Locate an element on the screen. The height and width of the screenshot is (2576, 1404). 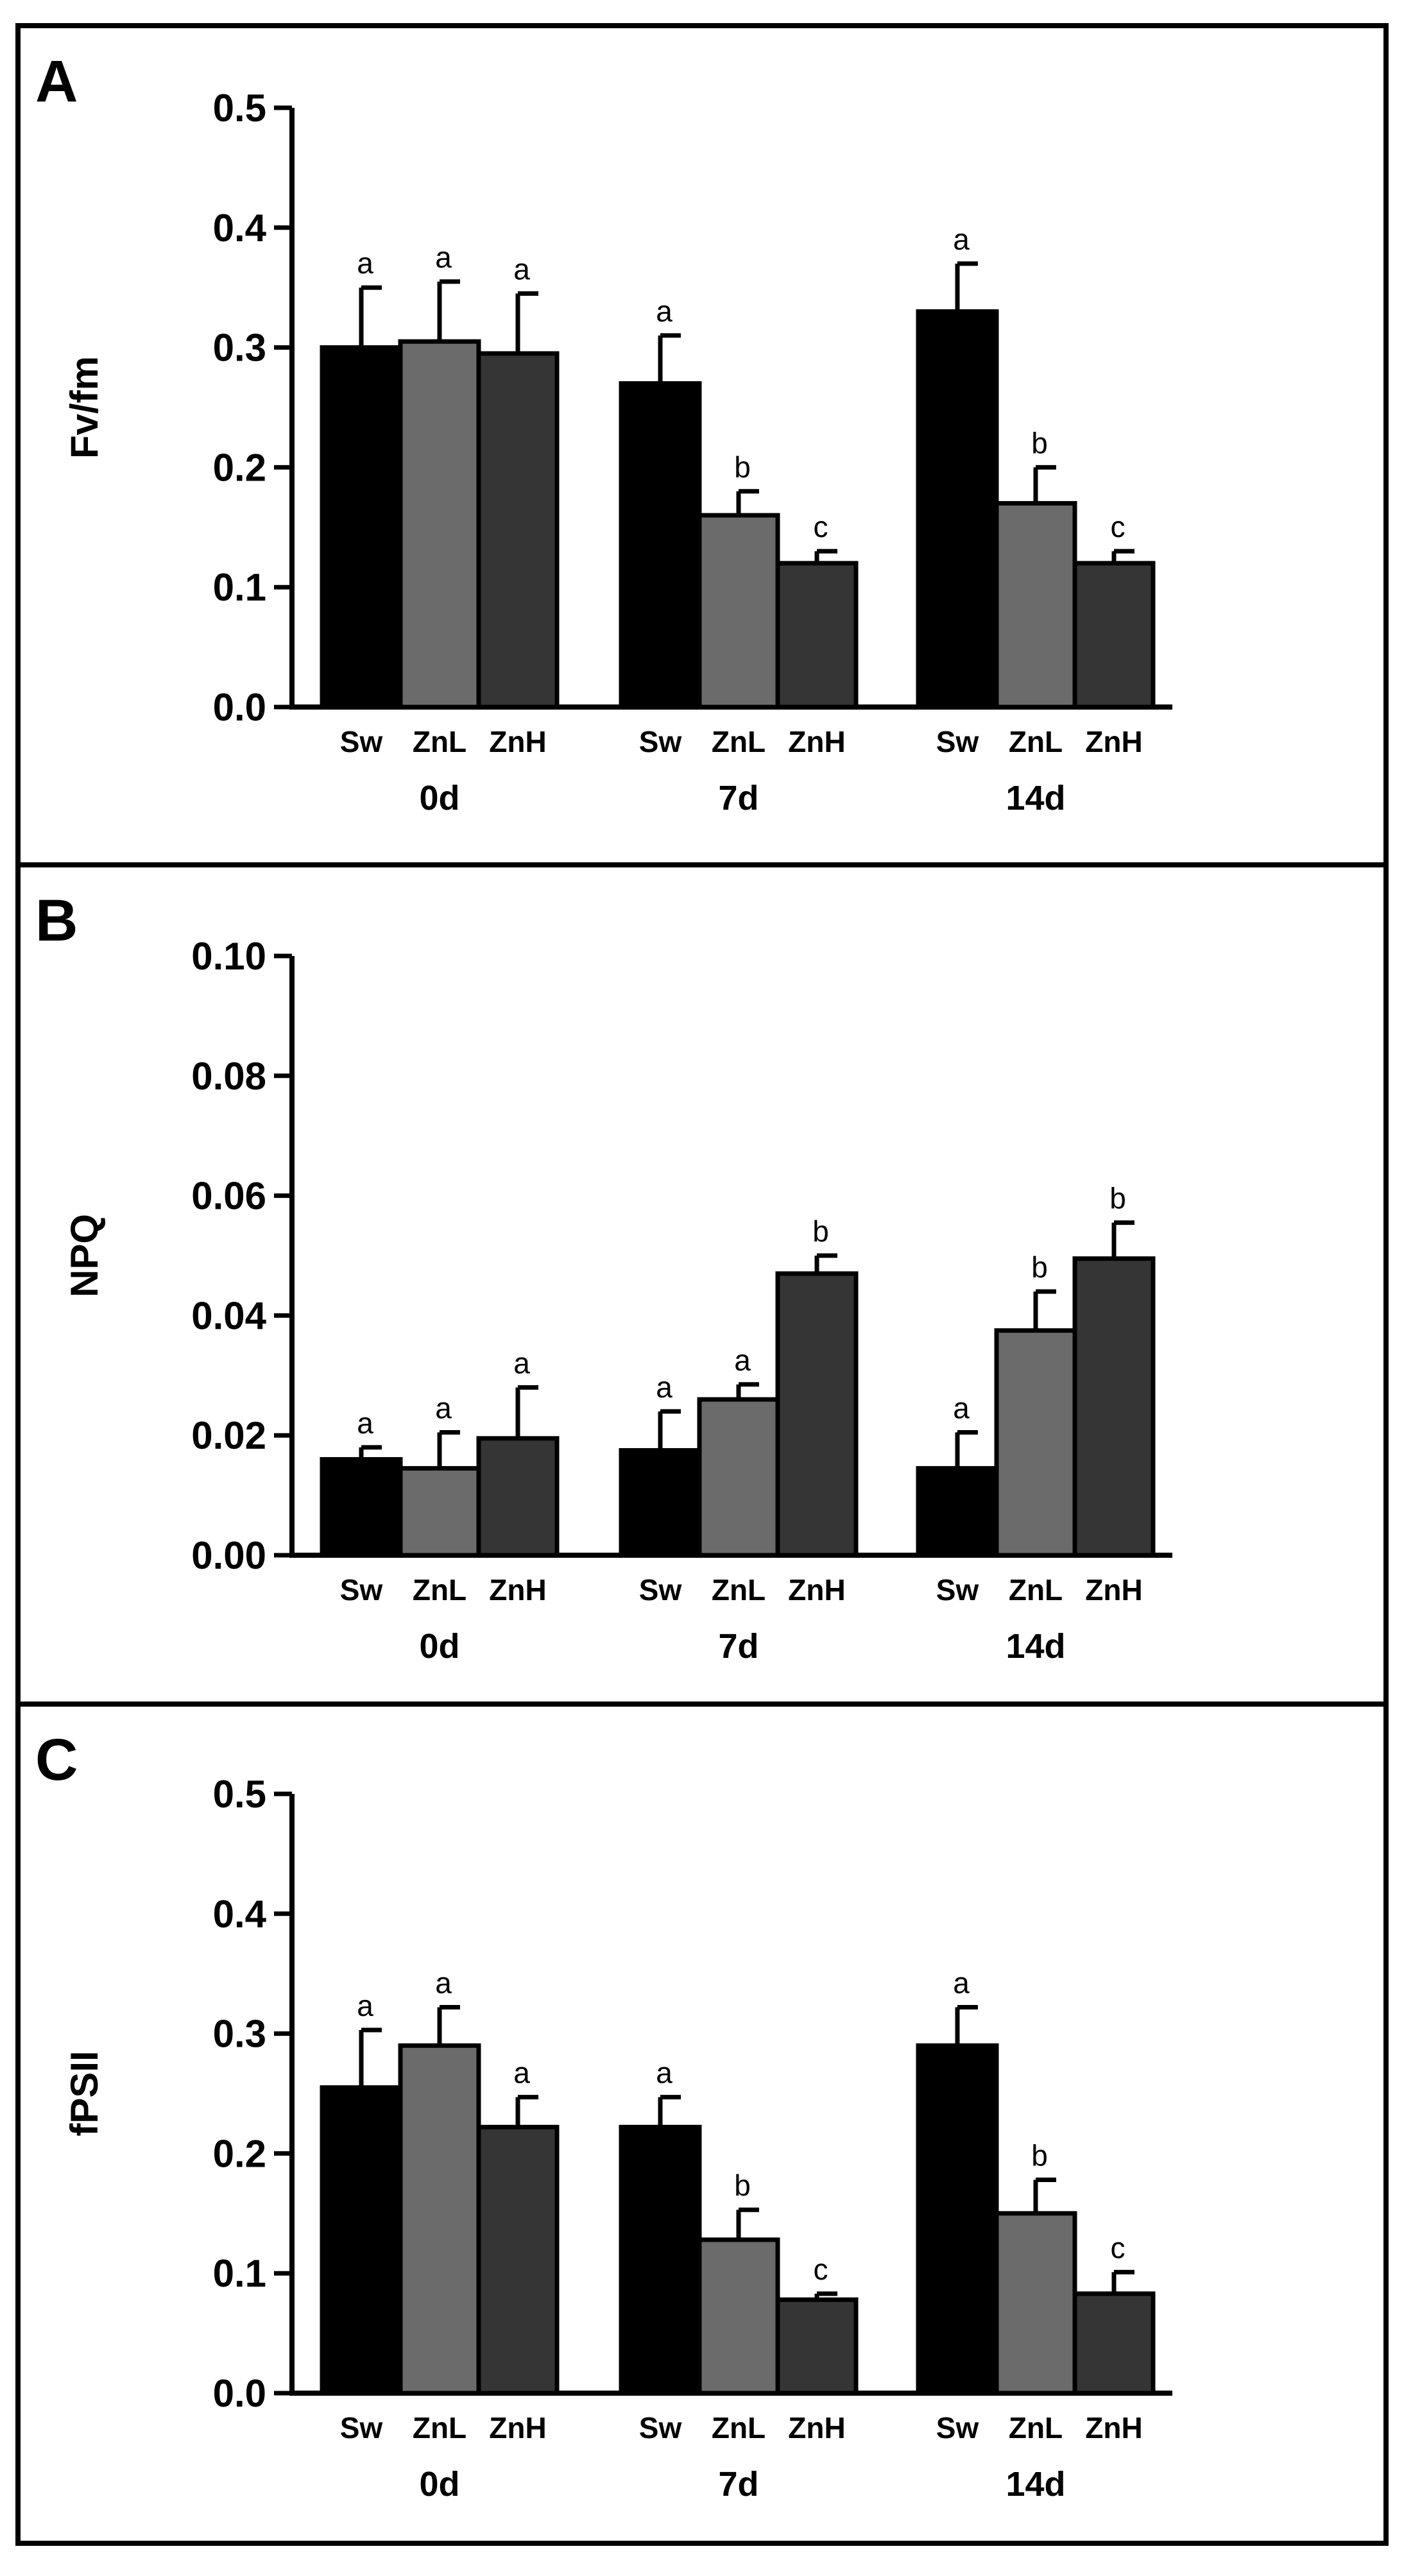
y-tick-label: 0.06 is located at coordinates (229, 1196).